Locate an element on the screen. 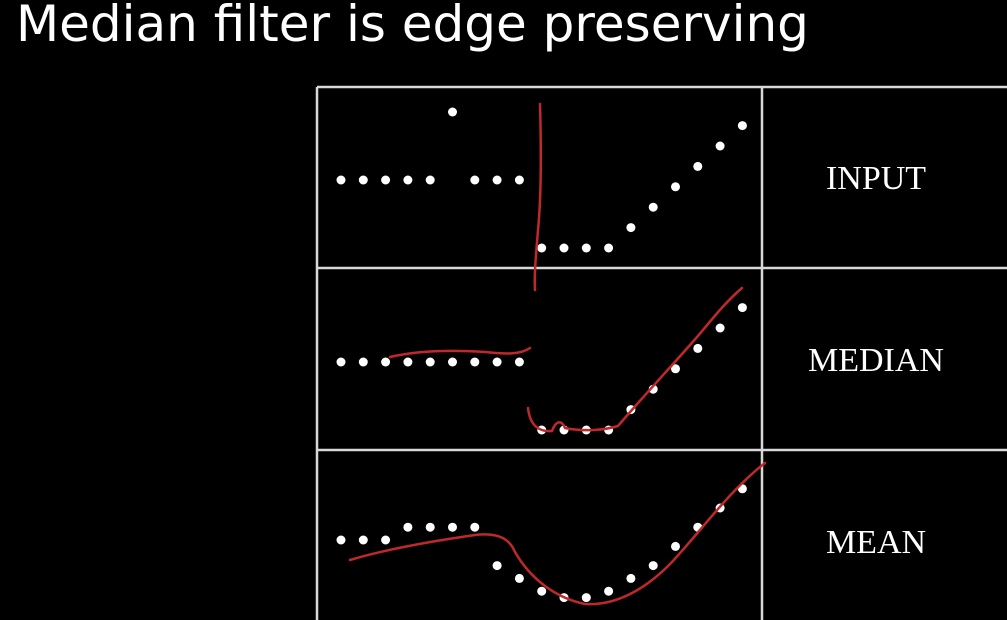 Image resolution: width=1007 pixels, height=620 pixels. input-dots is located at coordinates (541, 180).